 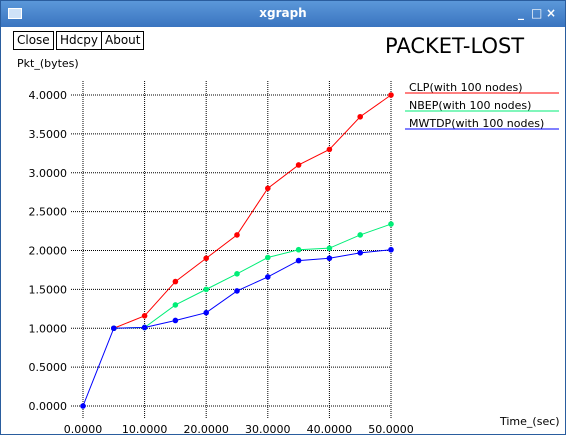 What do you see at coordinates (48, 173) in the screenshot?
I see `y-tick-label: 3.0000` at bounding box center [48, 173].